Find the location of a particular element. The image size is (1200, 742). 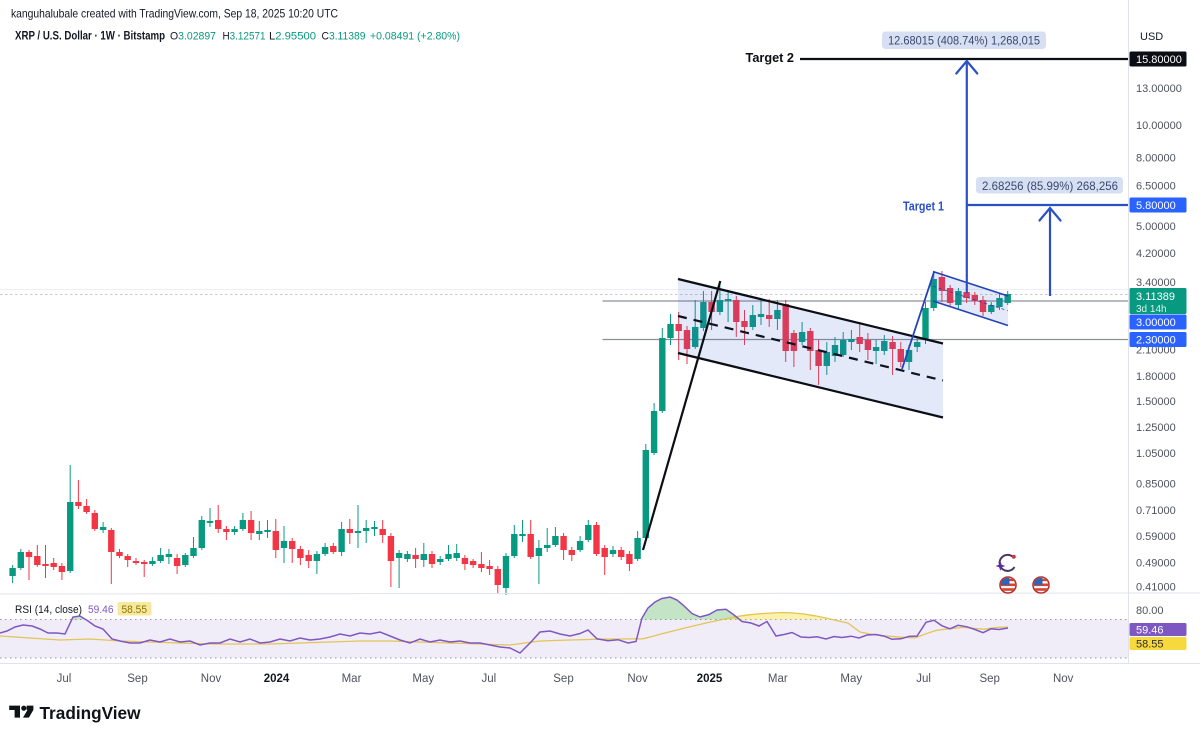

svg-text: 1.80000 is located at coordinates (1156, 377).